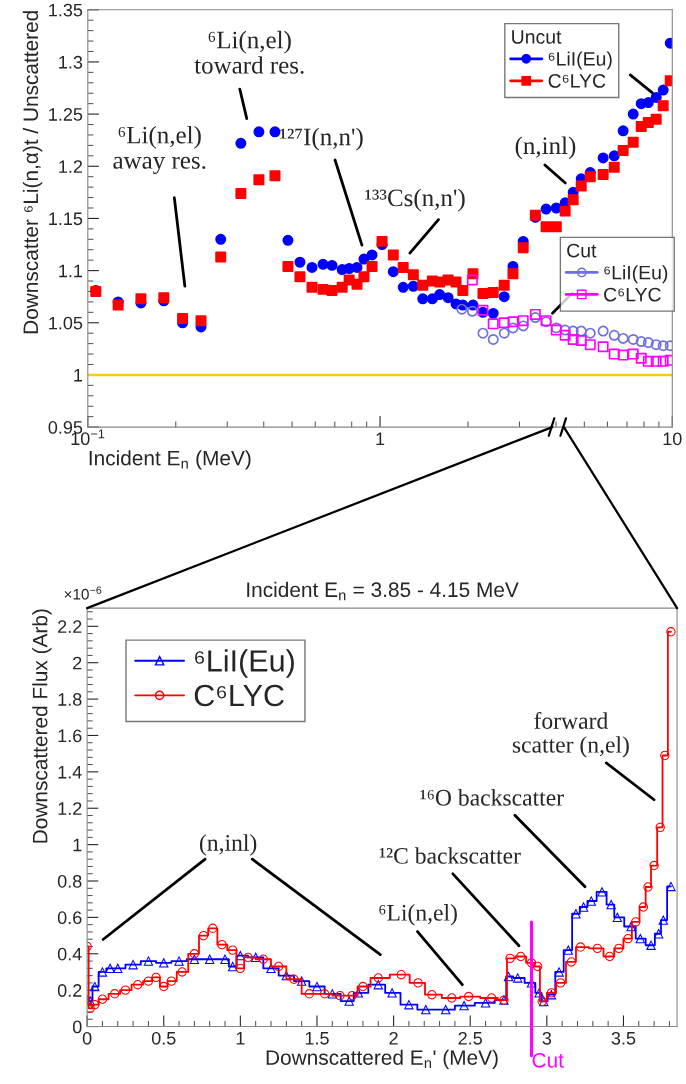 The height and width of the screenshot is (1084, 686). Describe the element at coordinates (69, 990) in the screenshot. I see `y-tick-label: 0.2` at that location.